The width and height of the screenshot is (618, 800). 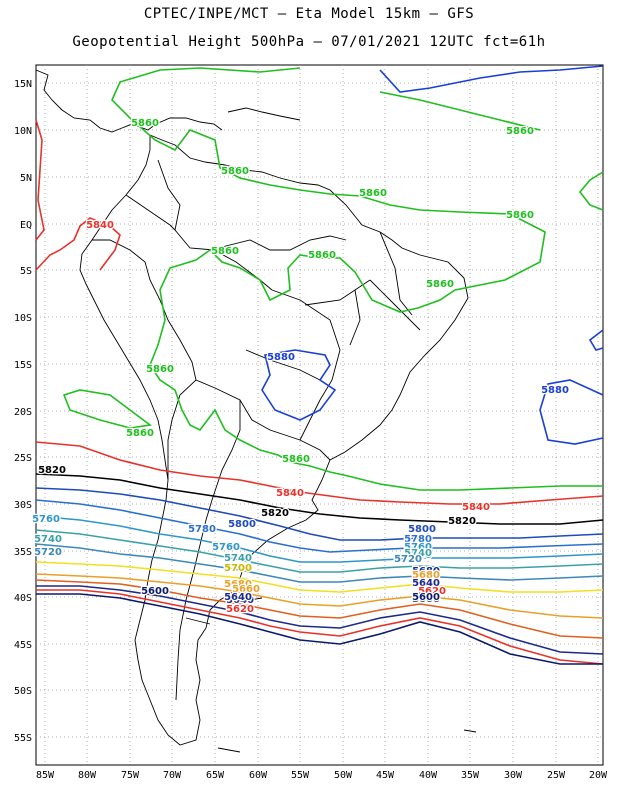 I want to click on contour-label: 5700, so click(x=238, y=568).